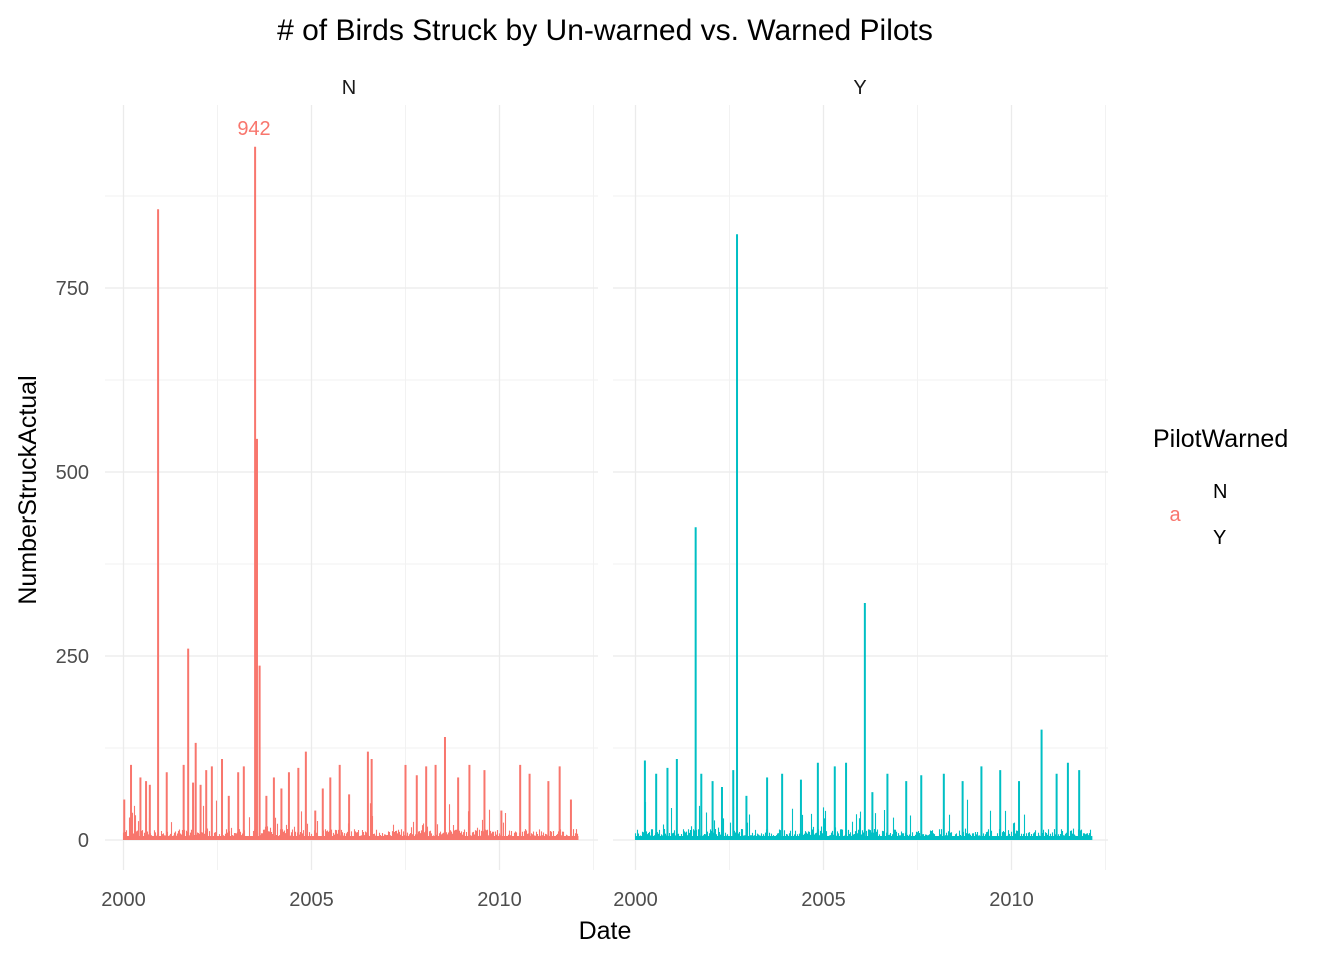 The height and width of the screenshot is (960, 1344). What do you see at coordinates (72, 289) in the screenshot?
I see `y-tick-label: 750` at bounding box center [72, 289].